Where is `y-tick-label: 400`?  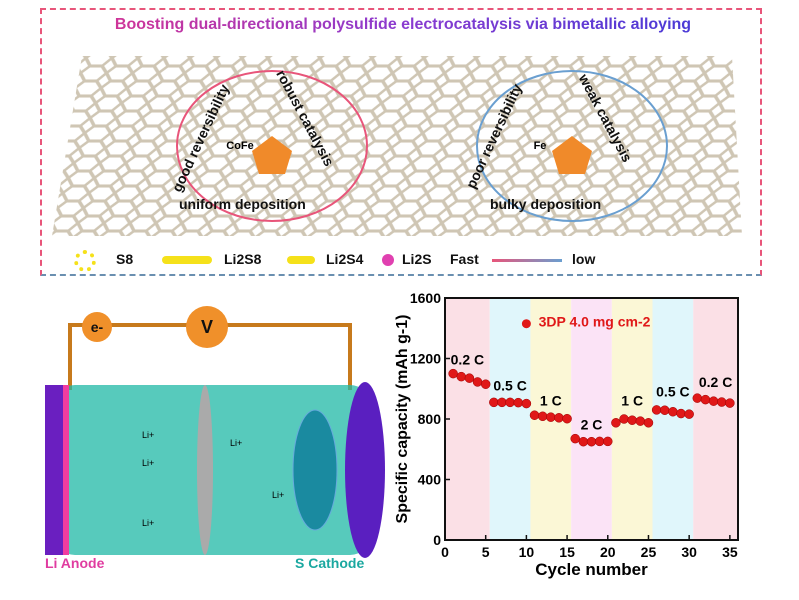
y-tick-label: 400 is located at coordinates (430, 480).